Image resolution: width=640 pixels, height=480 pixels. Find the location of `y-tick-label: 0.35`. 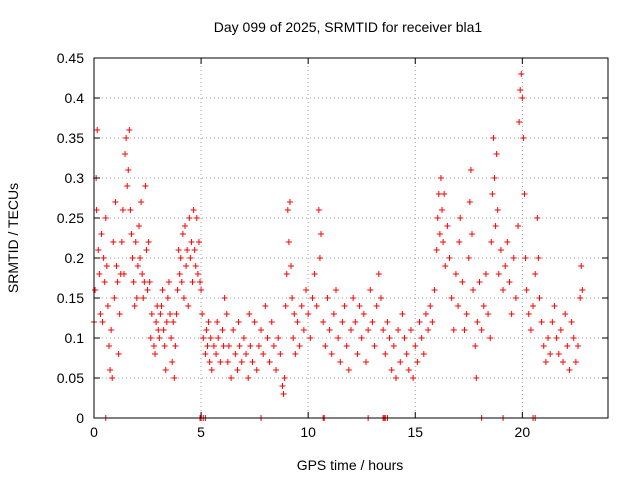

y-tick-label: 0.35 is located at coordinates (70, 138).